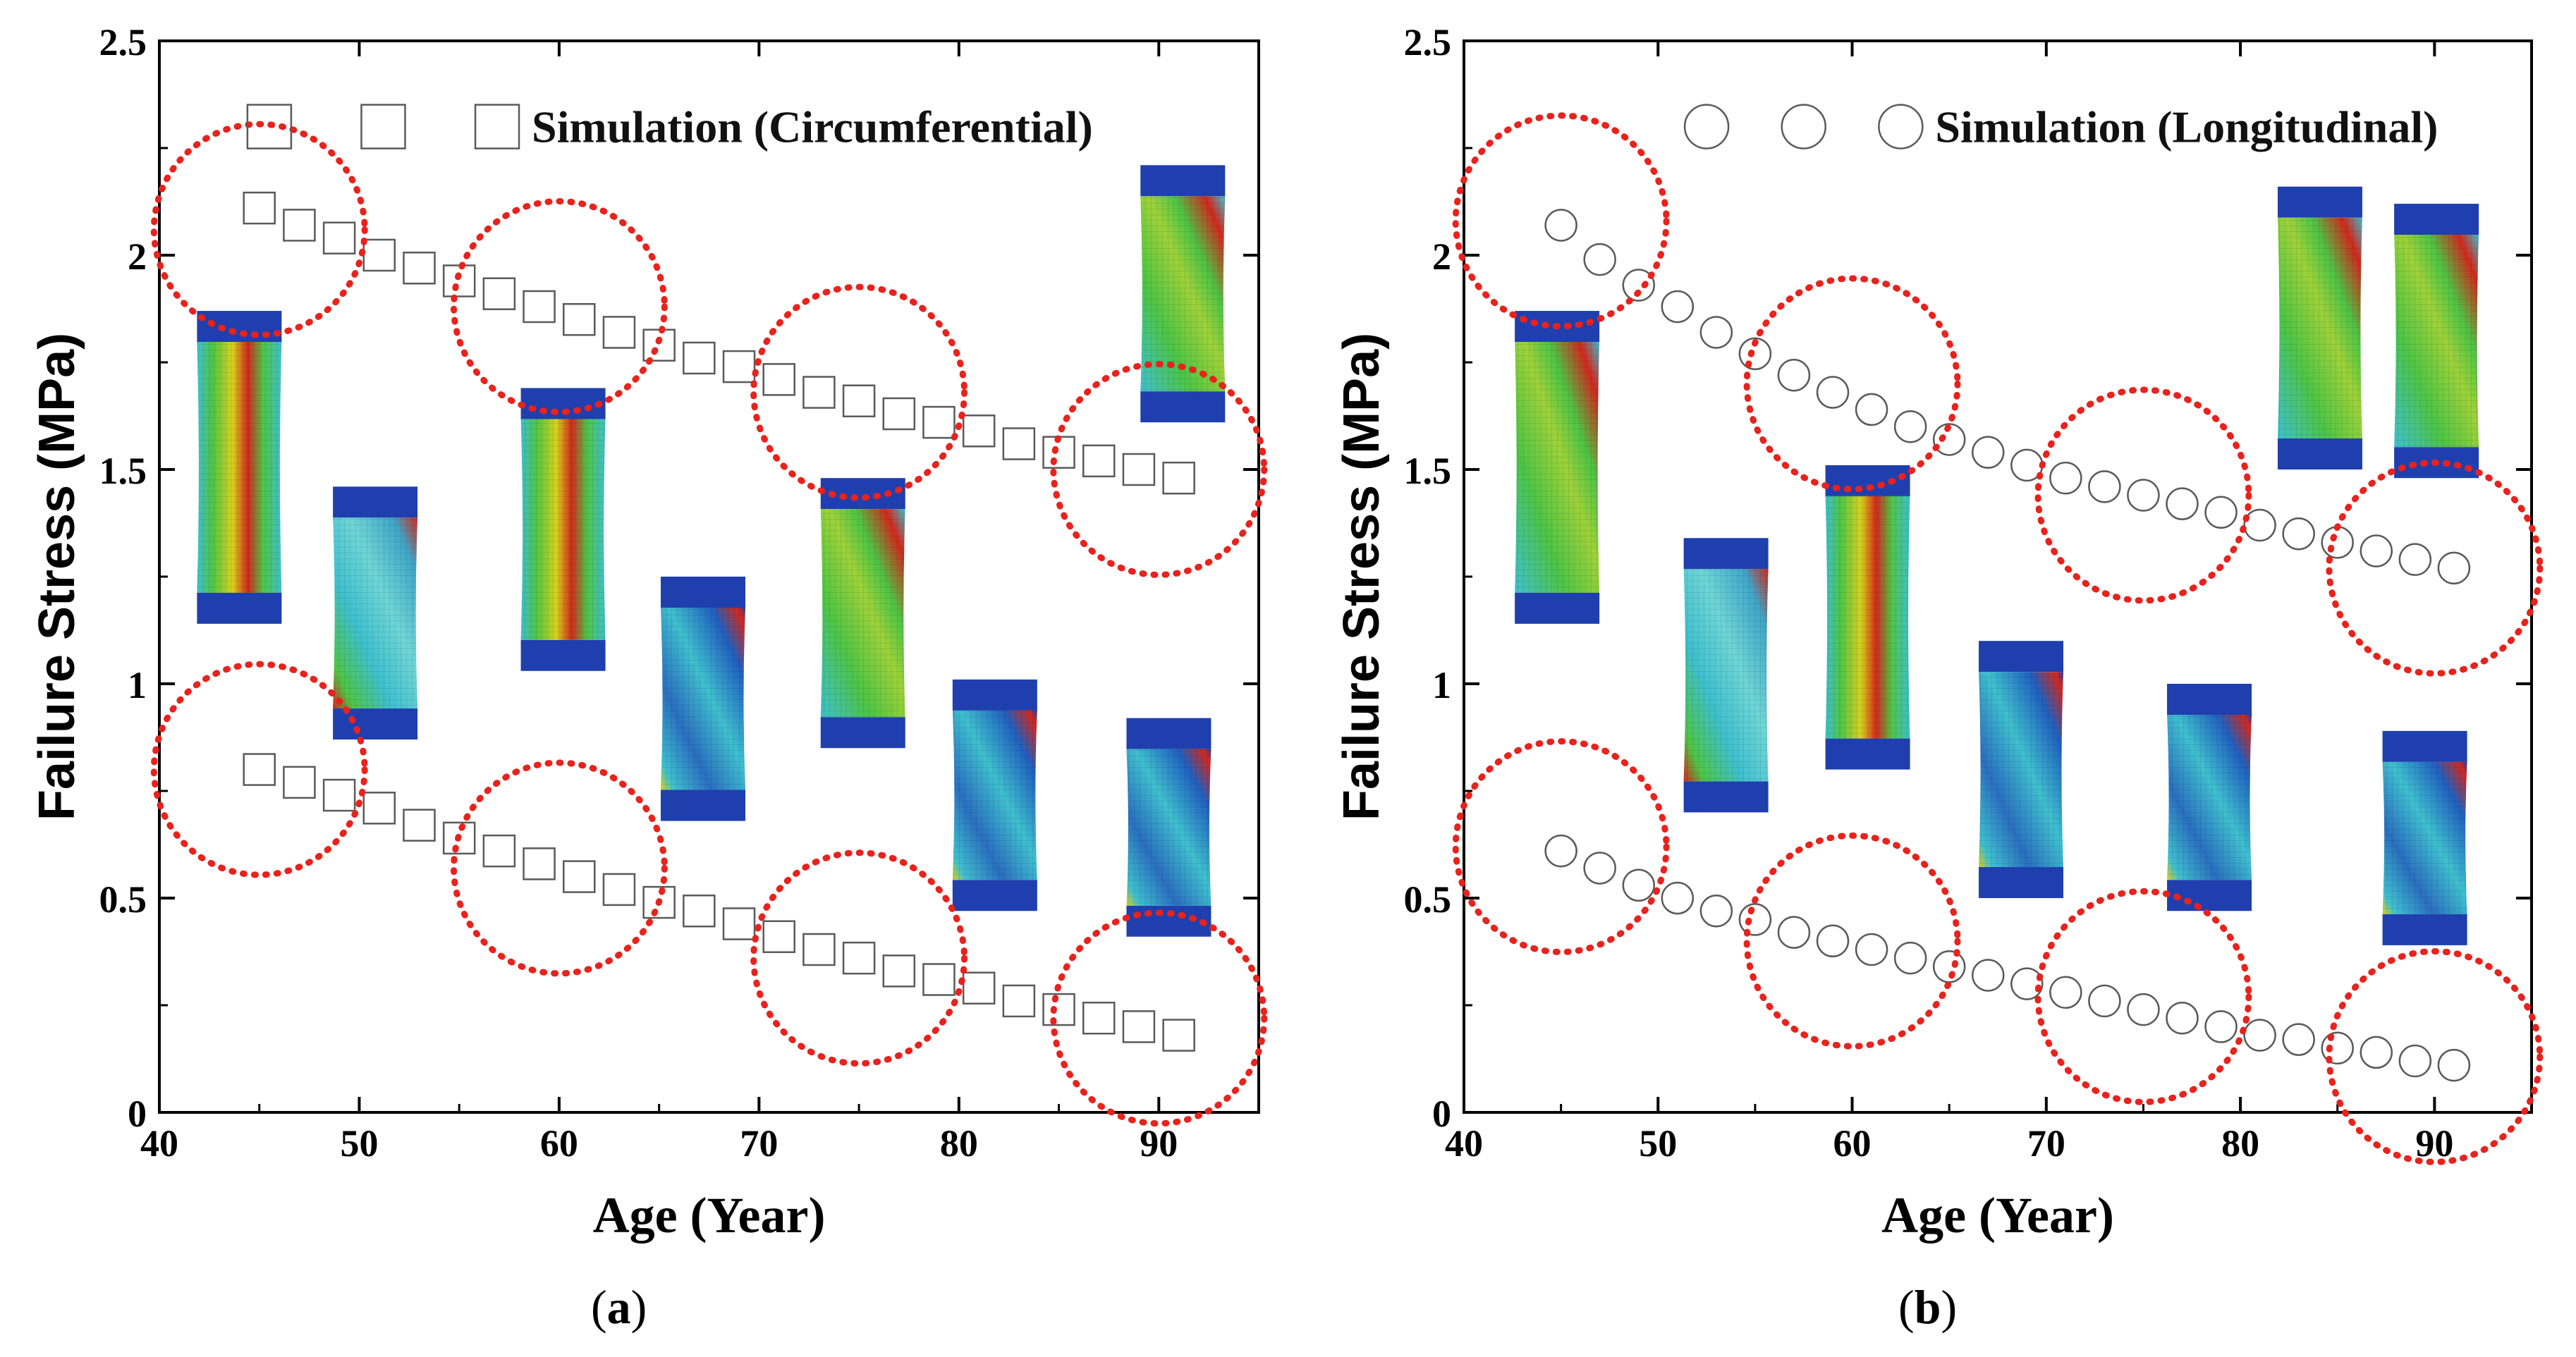  What do you see at coordinates (2061, 127) in the screenshot?
I see `legend: Simulation (Longitudinal)` at bounding box center [2061, 127].